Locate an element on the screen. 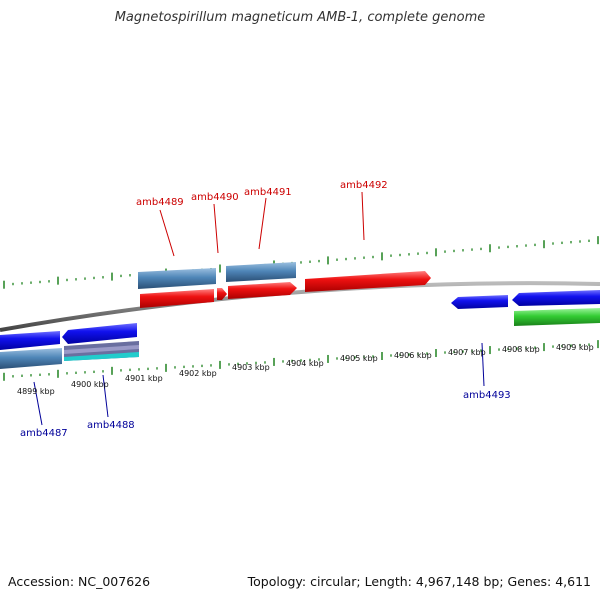  gene-amb4490 is located at coordinates (222, 294).